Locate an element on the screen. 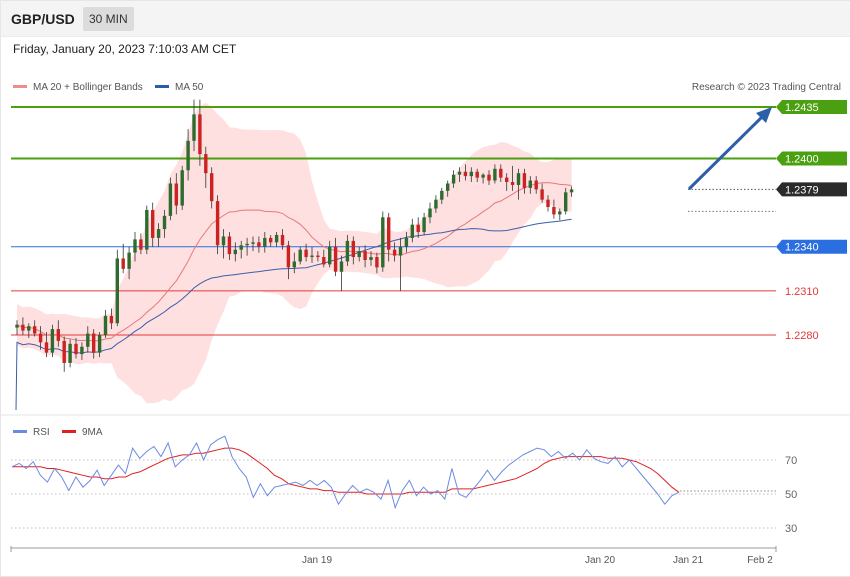 This screenshot has width=850, height=577. x-tick-label: Feb 2 is located at coordinates (760, 560).